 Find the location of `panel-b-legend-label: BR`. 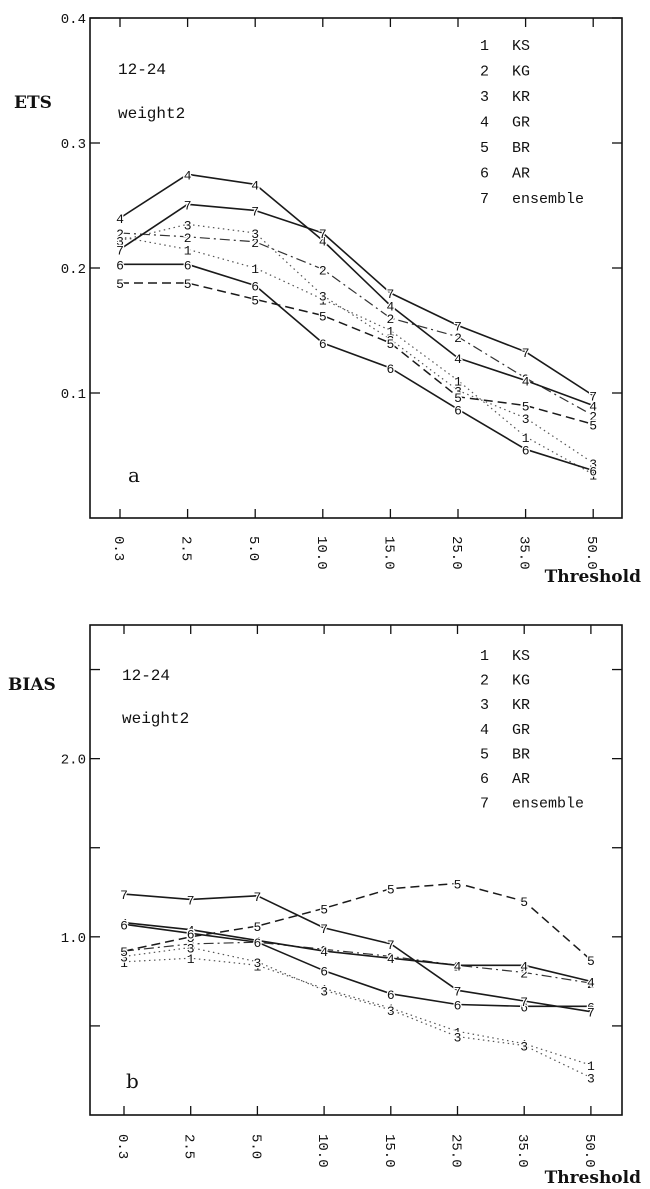

panel-b-legend-label: BR is located at coordinates (521, 754).